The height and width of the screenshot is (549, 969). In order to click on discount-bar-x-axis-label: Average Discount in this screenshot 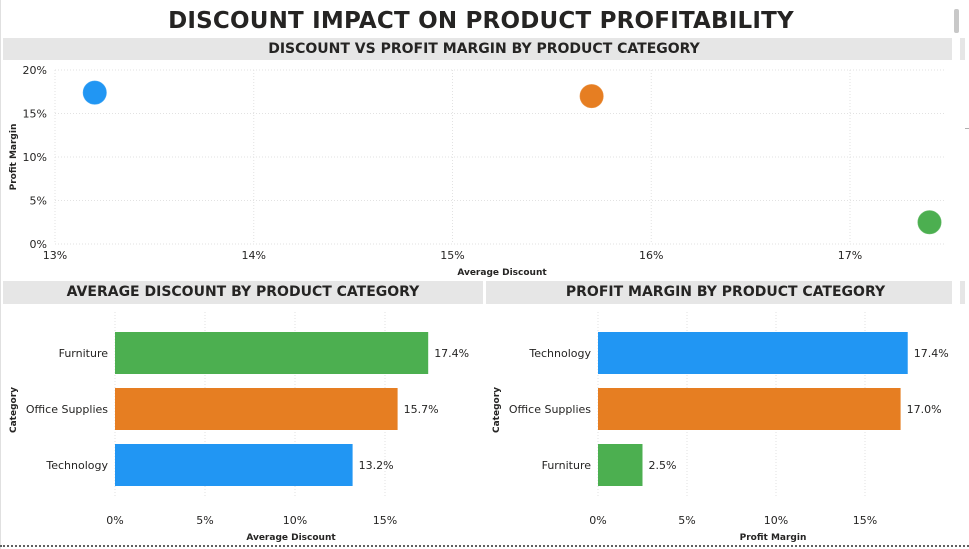, I will do `click(291, 538)`.